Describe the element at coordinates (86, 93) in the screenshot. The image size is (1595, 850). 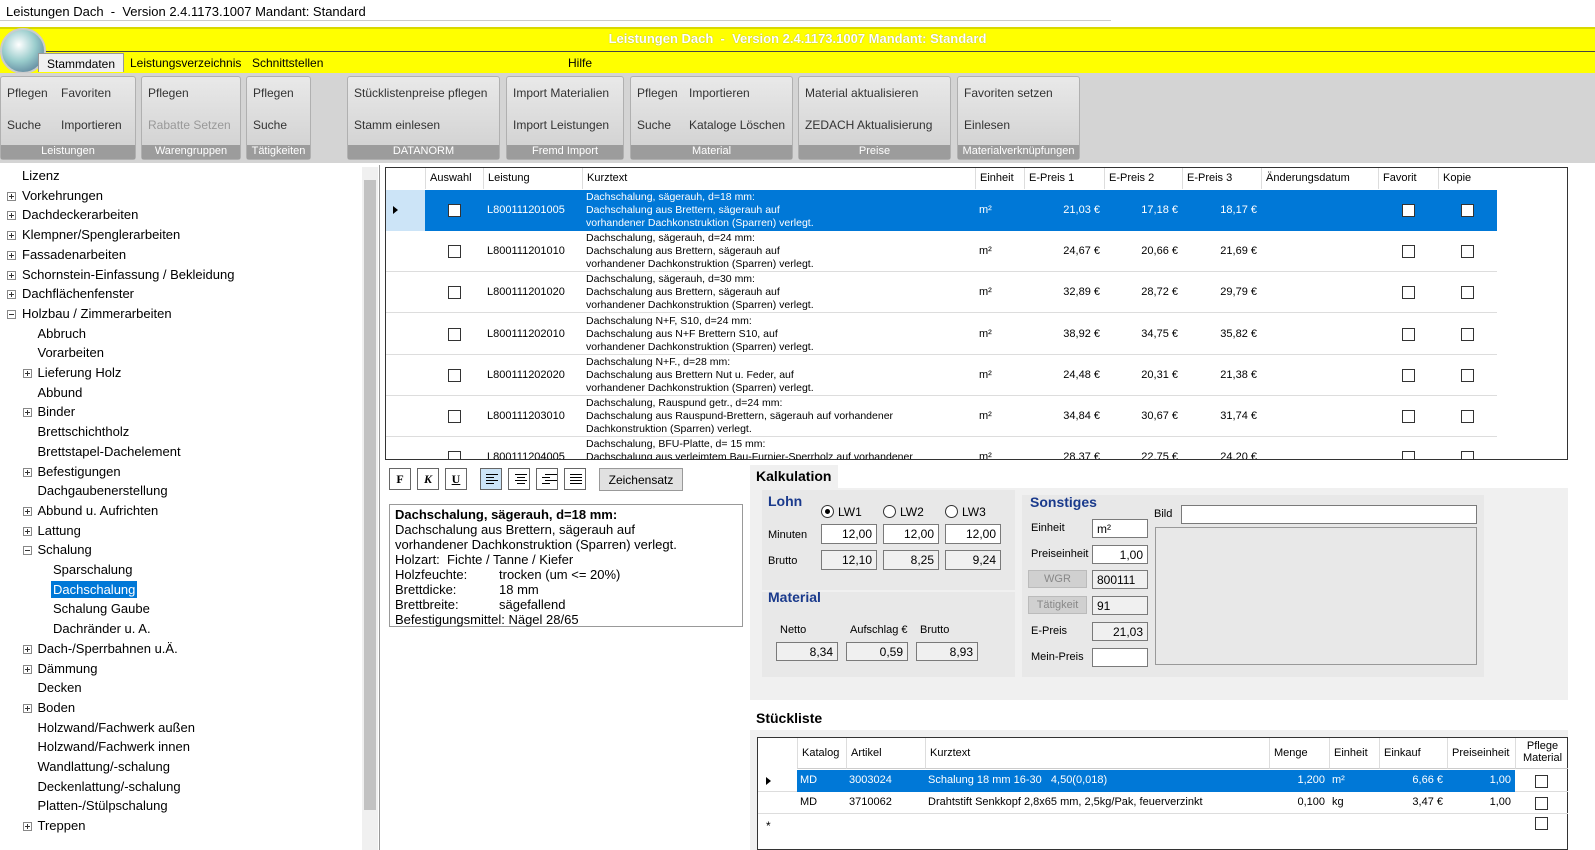
I see `ribbon-button: Favoriten` at that location.